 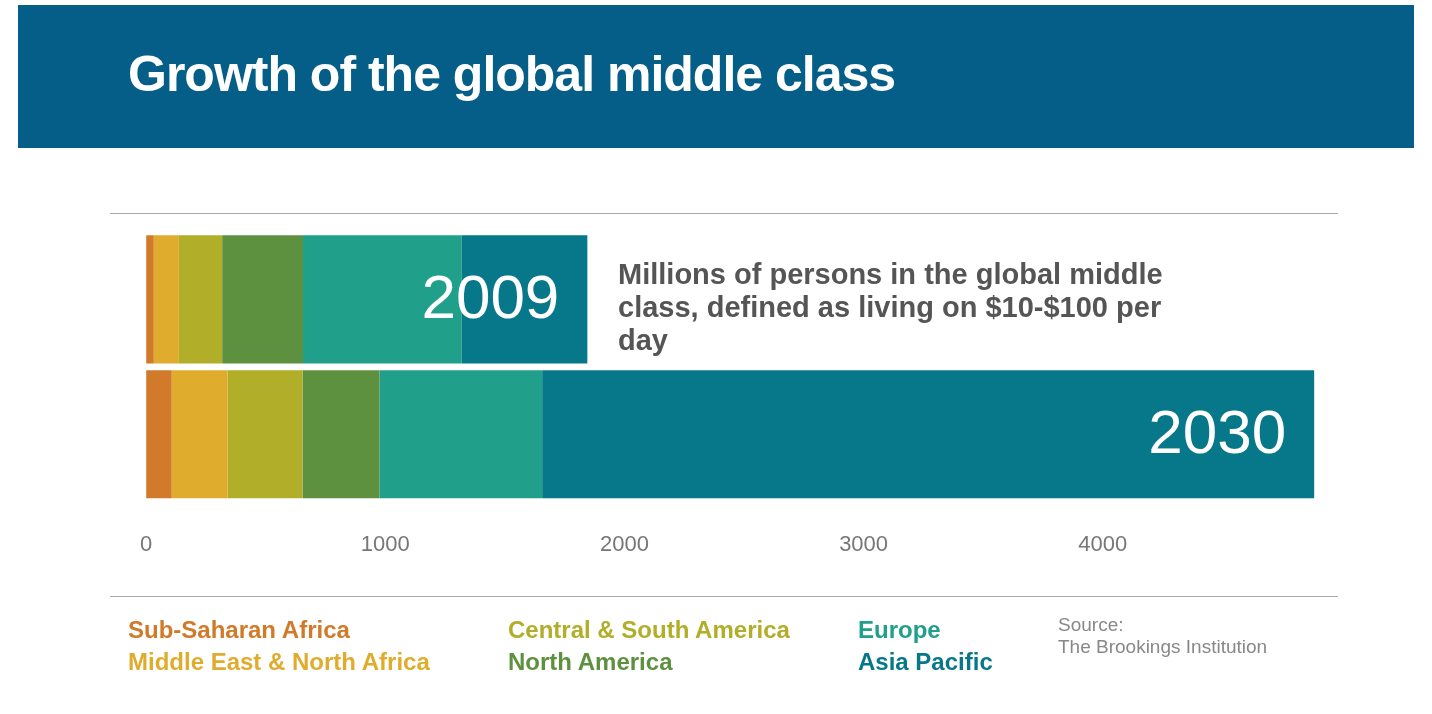 What do you see at coordinates (239, 630) in the screenshot?
I see `text: Sub-Saharan Africa` at bounding box center [239, 630].